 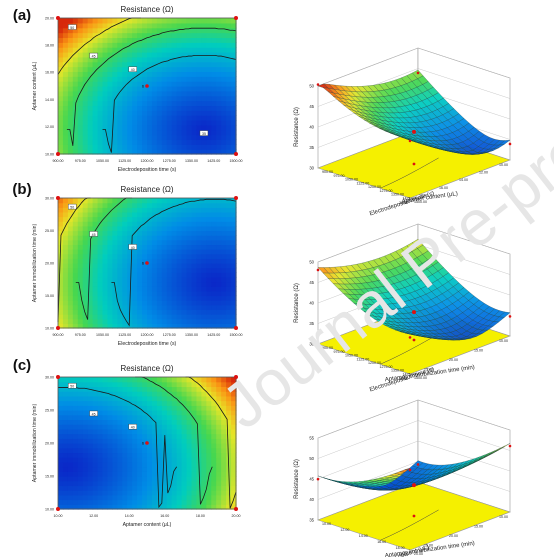 I want to click on contour-line, so click(x=118, y=448).